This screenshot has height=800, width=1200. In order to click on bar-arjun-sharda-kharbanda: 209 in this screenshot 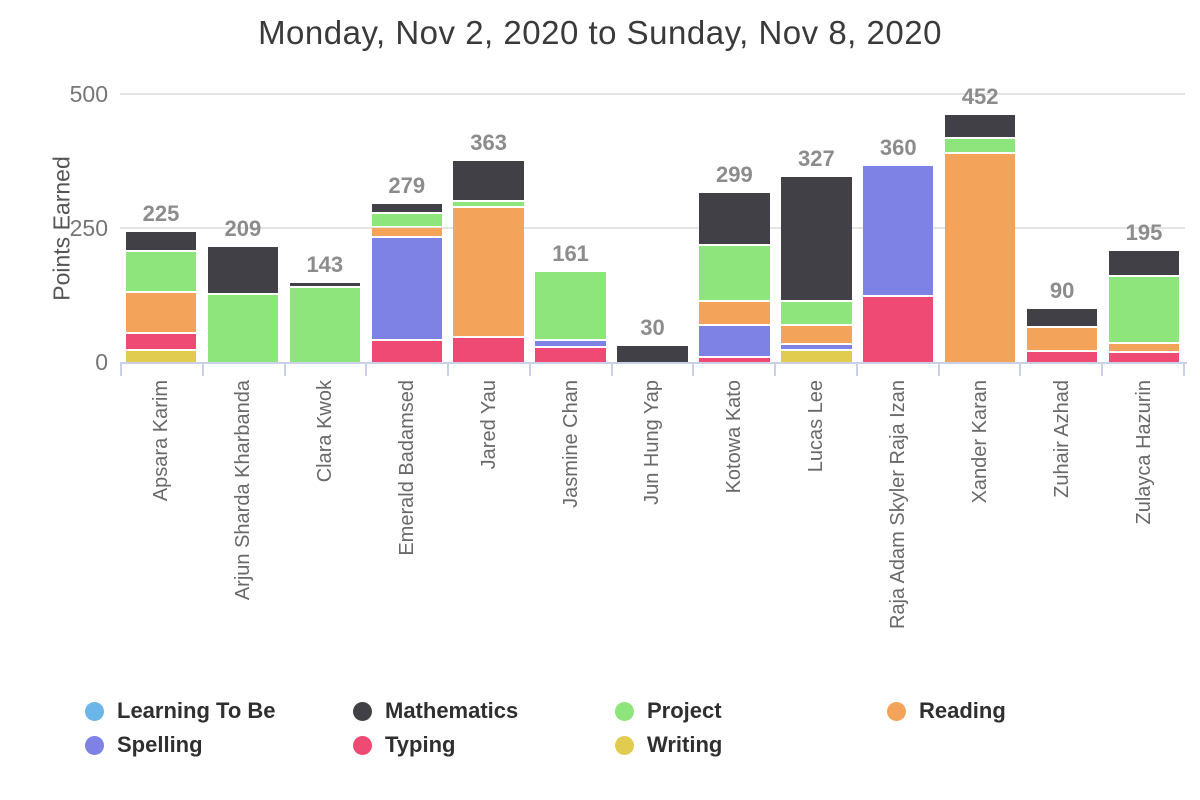, I will do `click(243, 289)`.